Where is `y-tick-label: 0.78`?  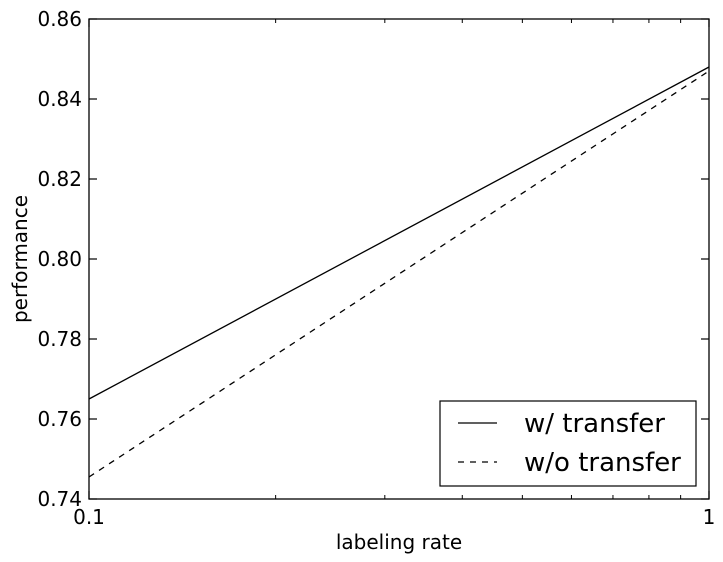
y-tick-label: 0.78 is located at coordinates (59, 339).